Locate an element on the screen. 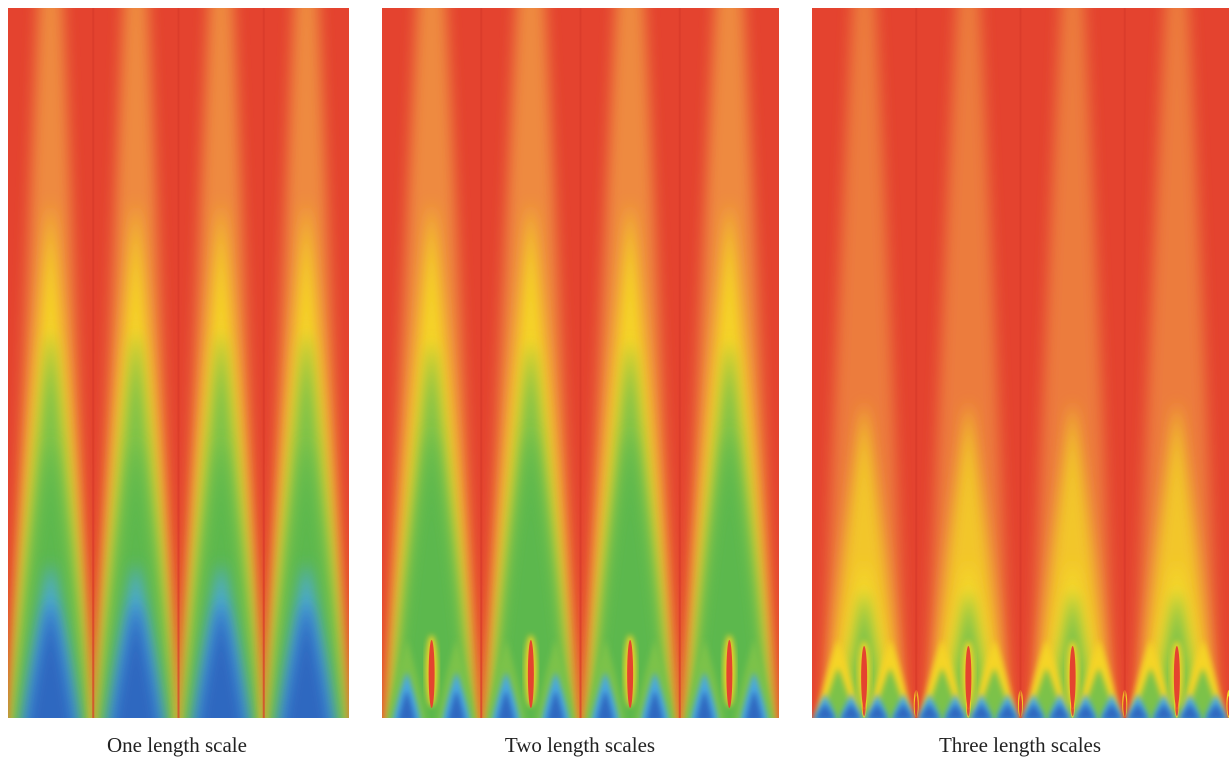 This screenshot has height=776, width=1229. caption: Three length scales is located at coordinates (1020, 745).